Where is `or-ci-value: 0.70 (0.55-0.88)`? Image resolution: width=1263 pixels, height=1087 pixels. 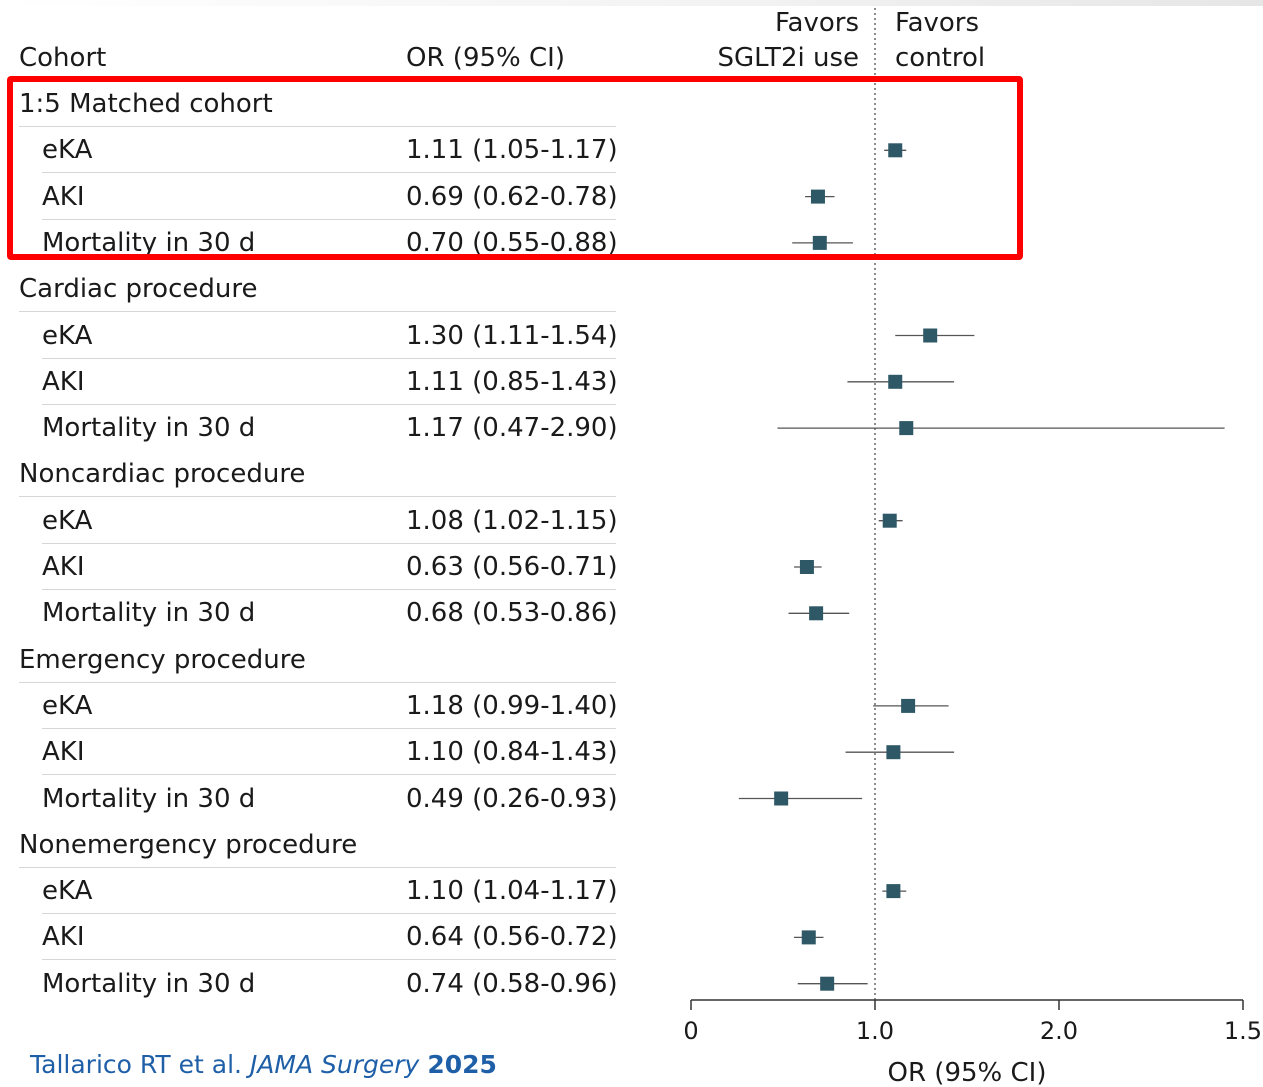
or-ci-value: 0.70 (0.55-0.88) is located at coordinates (512, 242).